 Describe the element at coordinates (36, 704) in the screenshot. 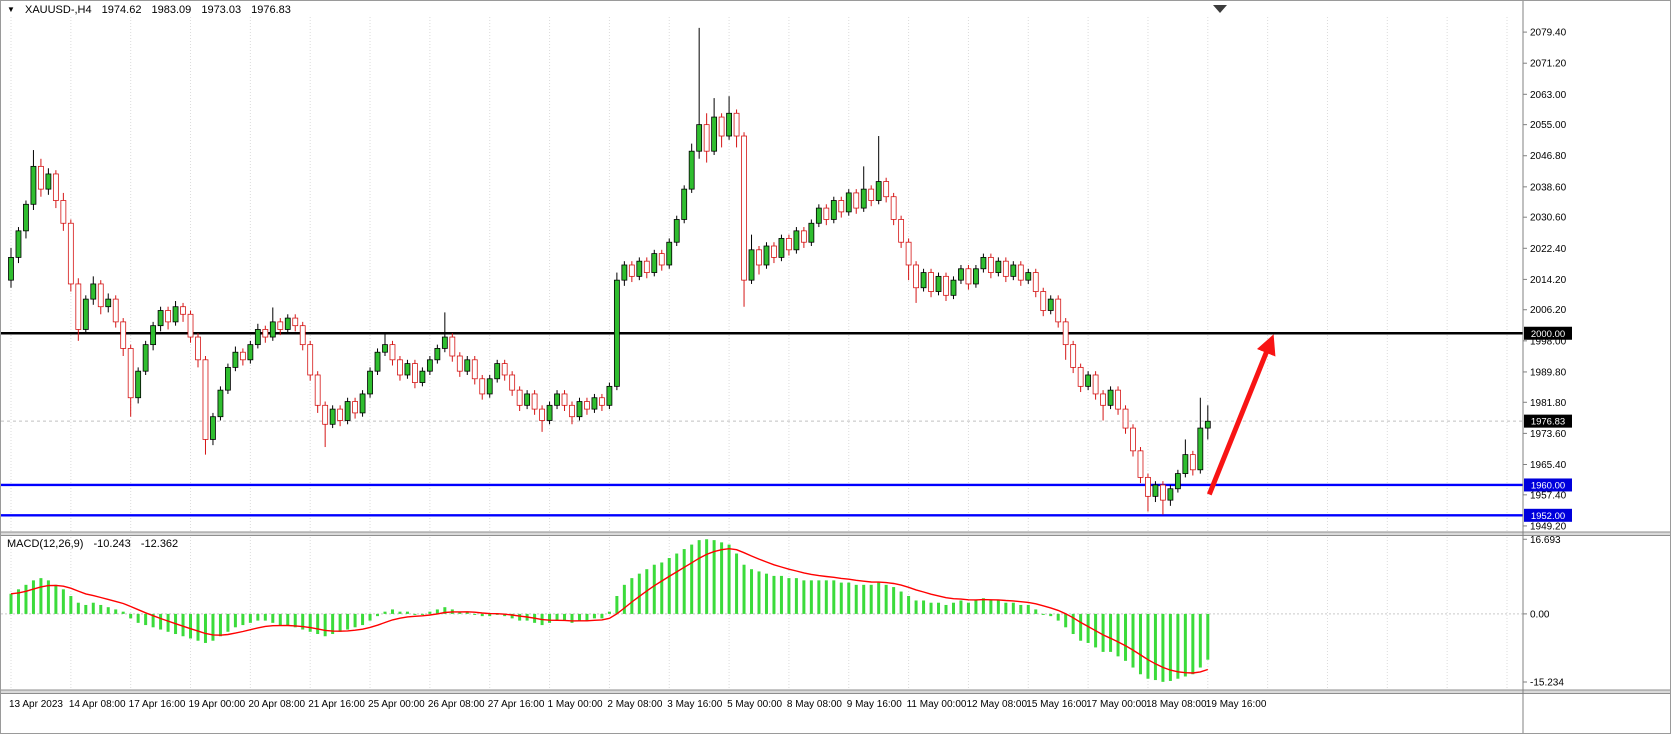

I see `svg-text: 13 Apr 2023` at that location.